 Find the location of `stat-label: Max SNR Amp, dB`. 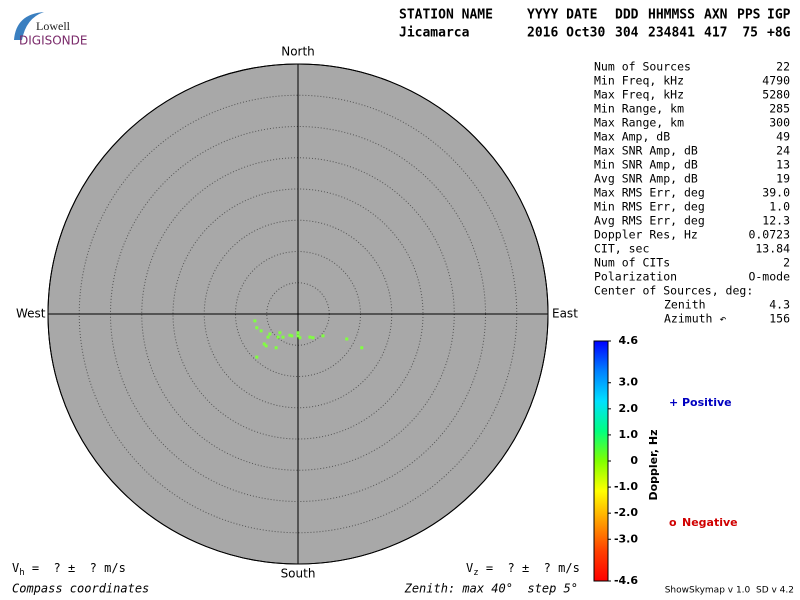

stat-label: Max SNR Amp, dB is located at coordinates (646, 151).